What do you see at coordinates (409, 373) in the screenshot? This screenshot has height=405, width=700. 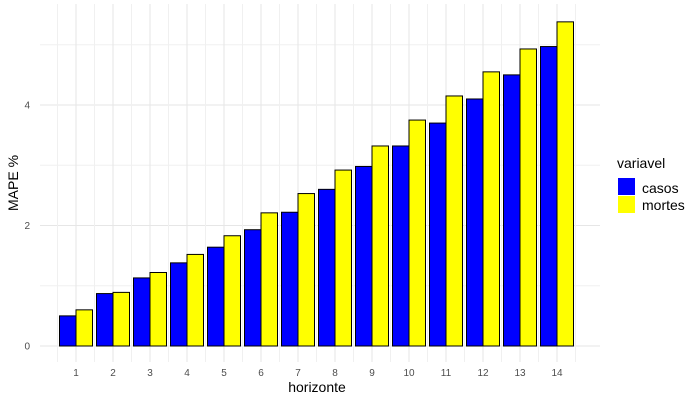 I see `x-tick-label: 10` at bounding box center [409, 373].